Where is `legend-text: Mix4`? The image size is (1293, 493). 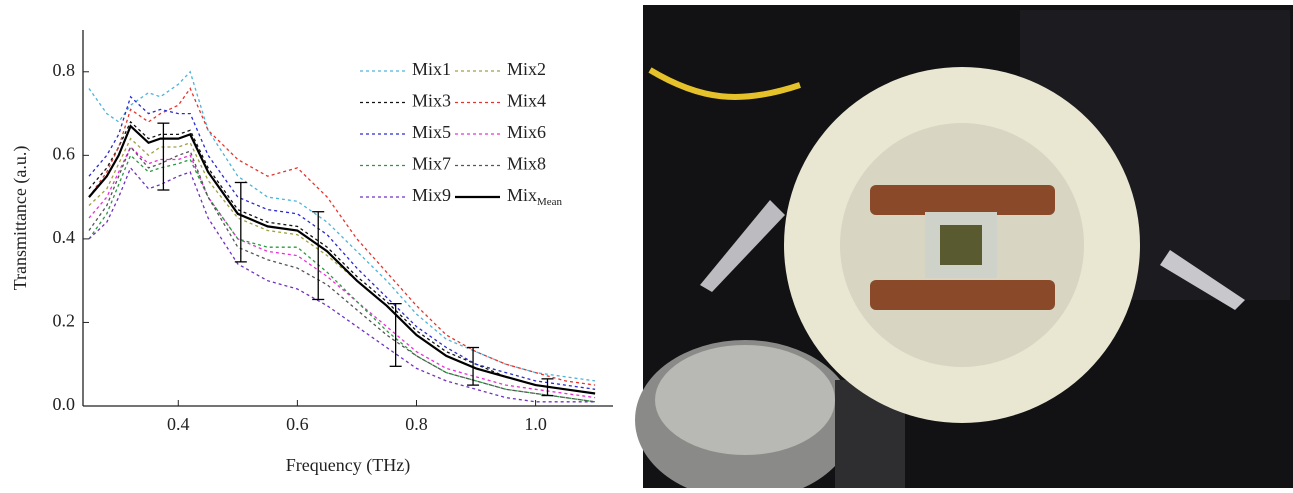 legend-text: Mix4 is located at coordinates (526, 101).